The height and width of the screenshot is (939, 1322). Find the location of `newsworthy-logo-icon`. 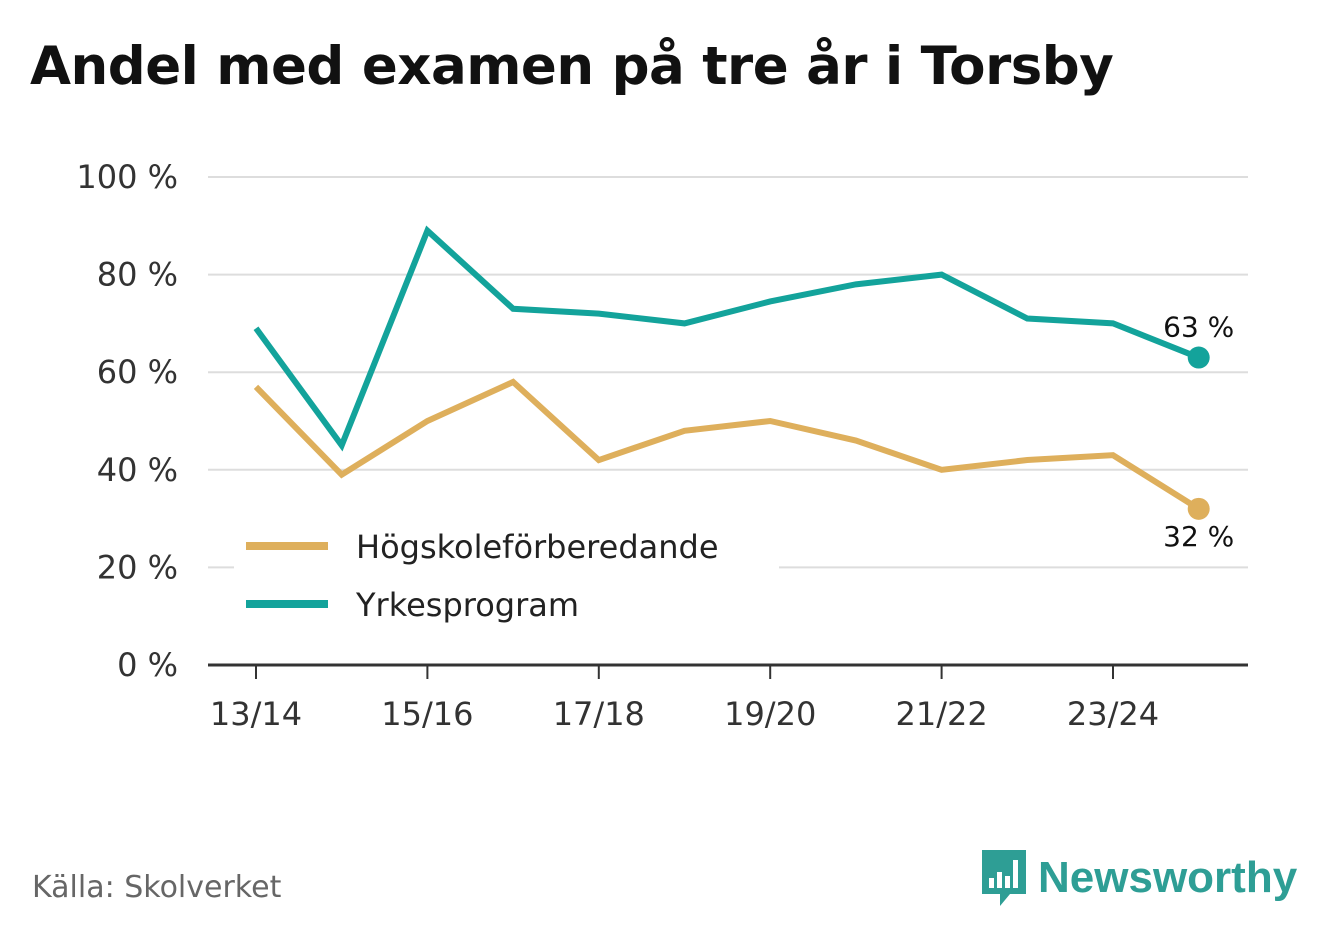

newsworthy-logo-icon is located at coordinates (1004, 878).